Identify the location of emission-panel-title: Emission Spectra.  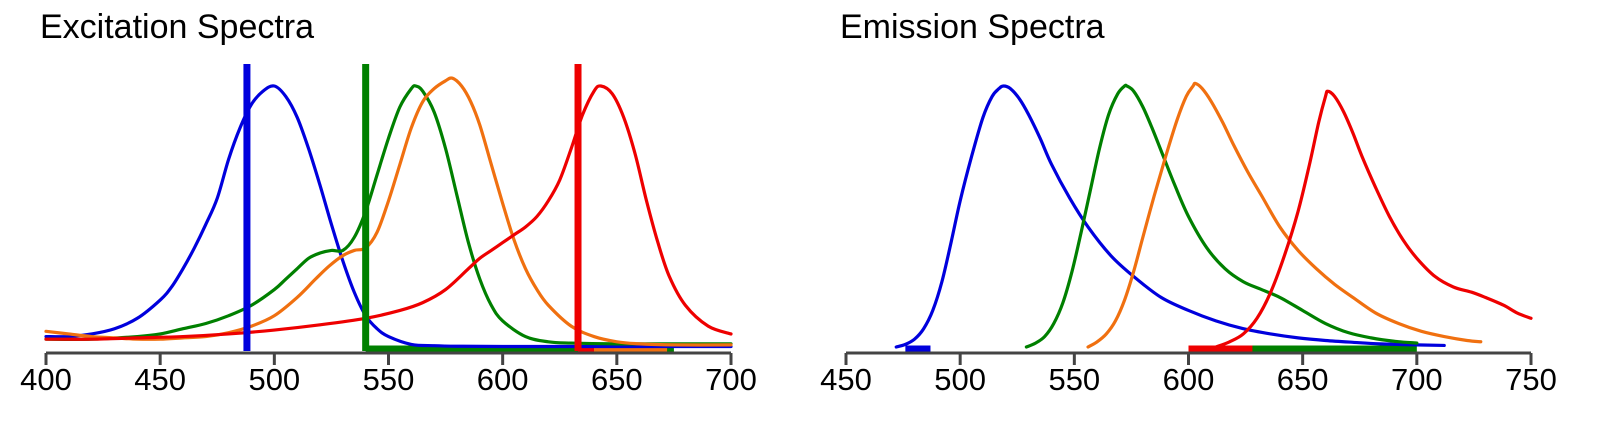
(972, 27).